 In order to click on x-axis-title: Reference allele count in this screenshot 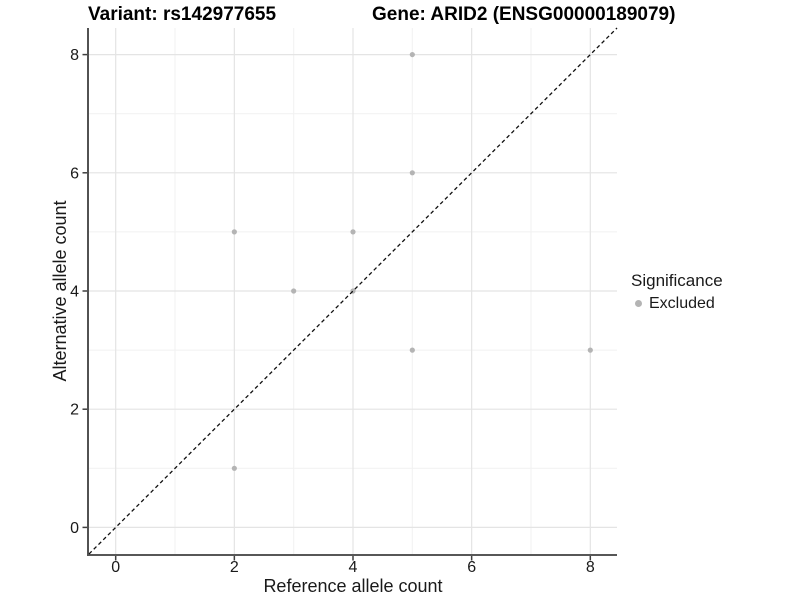, I will do `click(353, 586)`.